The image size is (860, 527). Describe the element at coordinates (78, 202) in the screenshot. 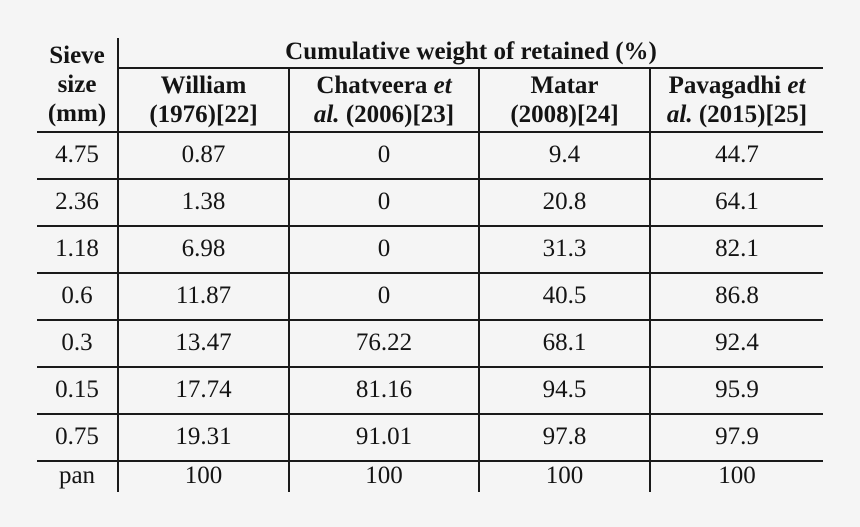

I see `sieve-size-cell: 2.36` at that location.